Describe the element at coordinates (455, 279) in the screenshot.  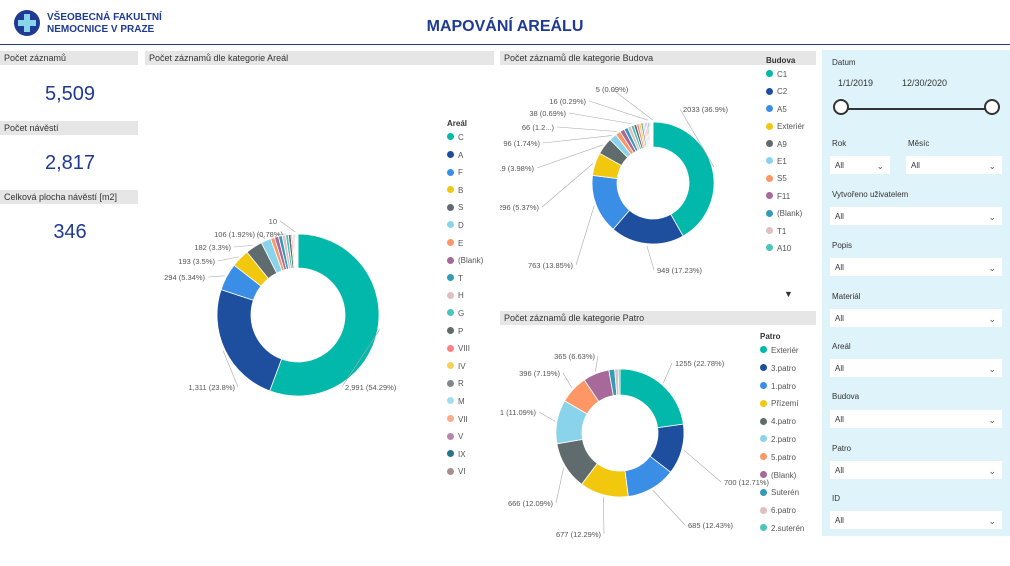
I see `legend-item: T` at that location.